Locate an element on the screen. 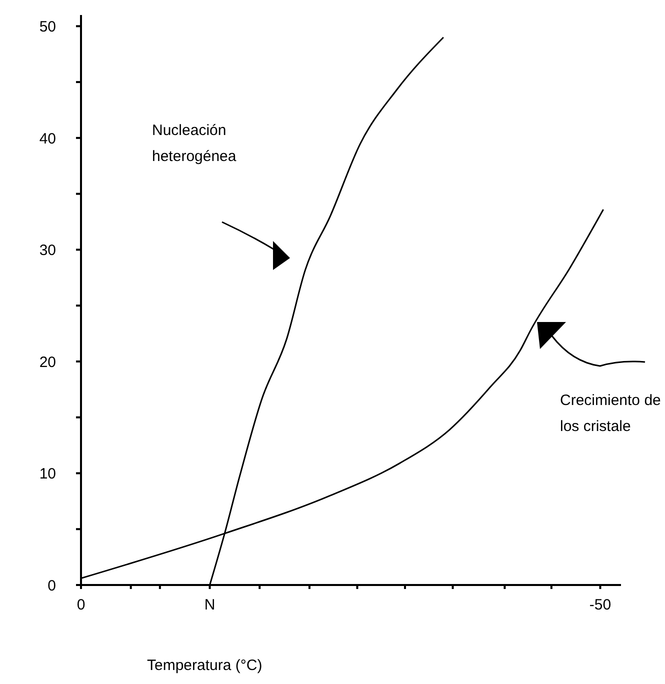 This screenshot has height=684, width=665. annotation: Nucleación heterogénea is located at coordinates (194, 143).